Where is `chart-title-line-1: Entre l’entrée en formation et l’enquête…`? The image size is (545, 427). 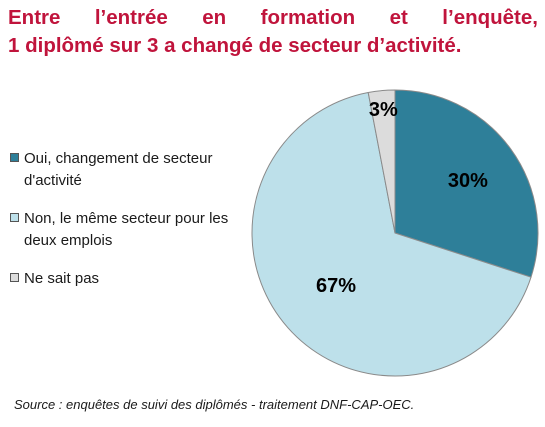 chart-title-line-1: Entre l’entrée en formation et l’enquête… is located at coordinates (273, 17).